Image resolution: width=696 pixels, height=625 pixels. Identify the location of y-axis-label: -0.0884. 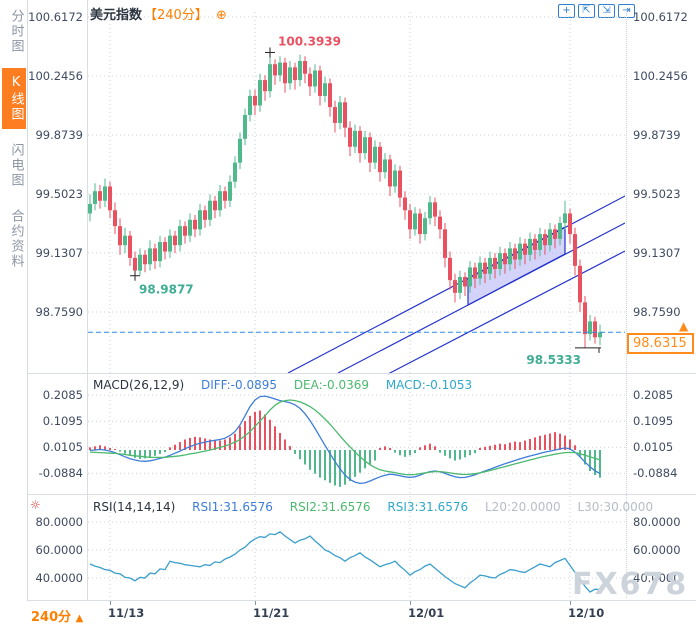
(655, 473).